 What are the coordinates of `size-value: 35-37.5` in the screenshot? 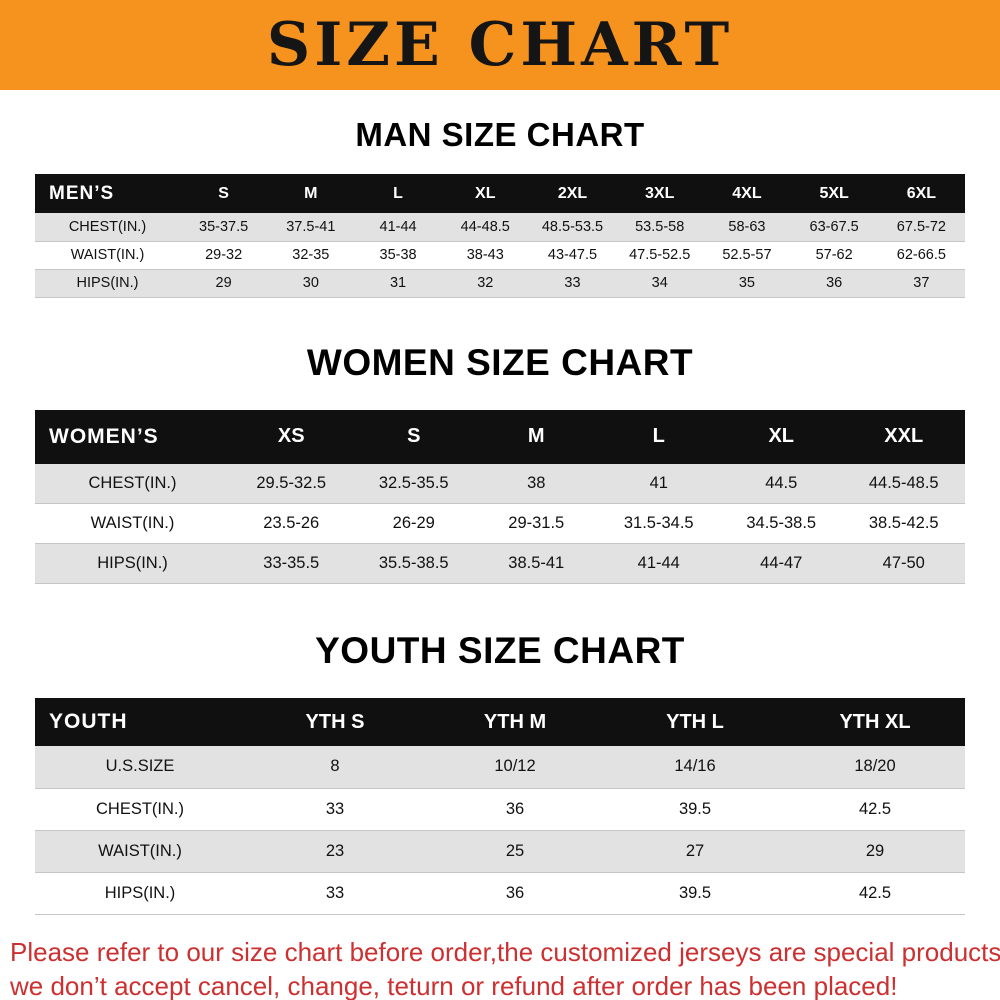 It's located at (224, 226).